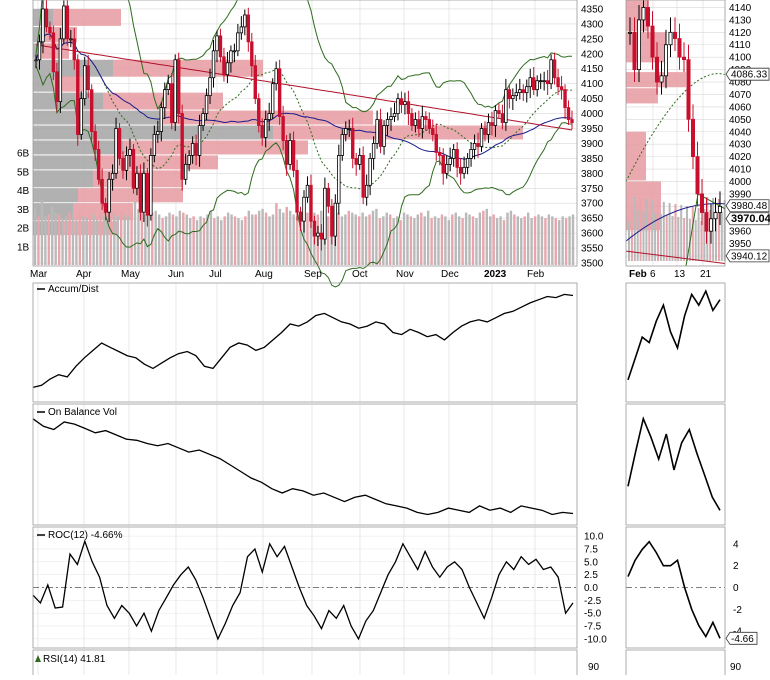 This screenshot has width=770, height=680. Describe the element at coordinates (130, 274) in the screenshot. I see `x-axis-tick-label: May` at that location.